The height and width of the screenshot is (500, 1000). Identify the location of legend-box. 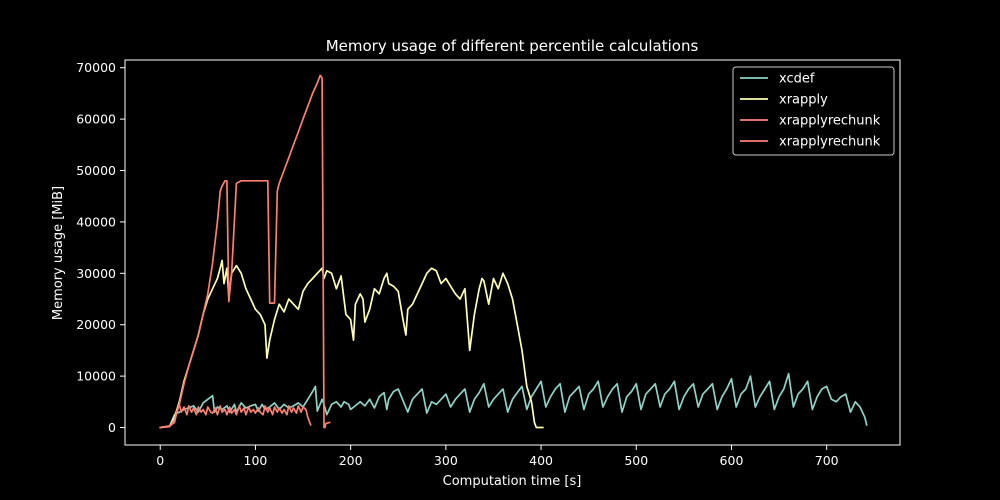
(813, 111).